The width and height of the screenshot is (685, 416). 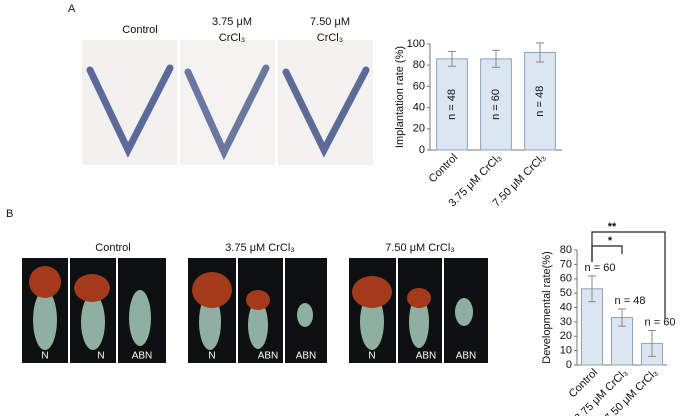 I want to click on yolk-sacs, so click(x=230, y=288).